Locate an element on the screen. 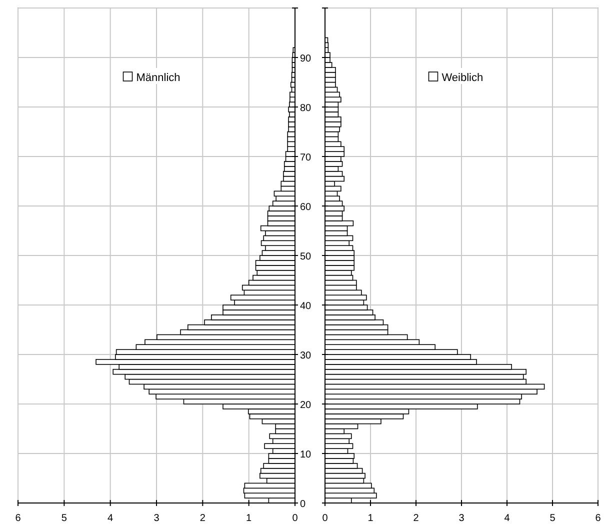 The image size is (605, 527). y-tick-label: 0 is located at coordinates (303, 504).